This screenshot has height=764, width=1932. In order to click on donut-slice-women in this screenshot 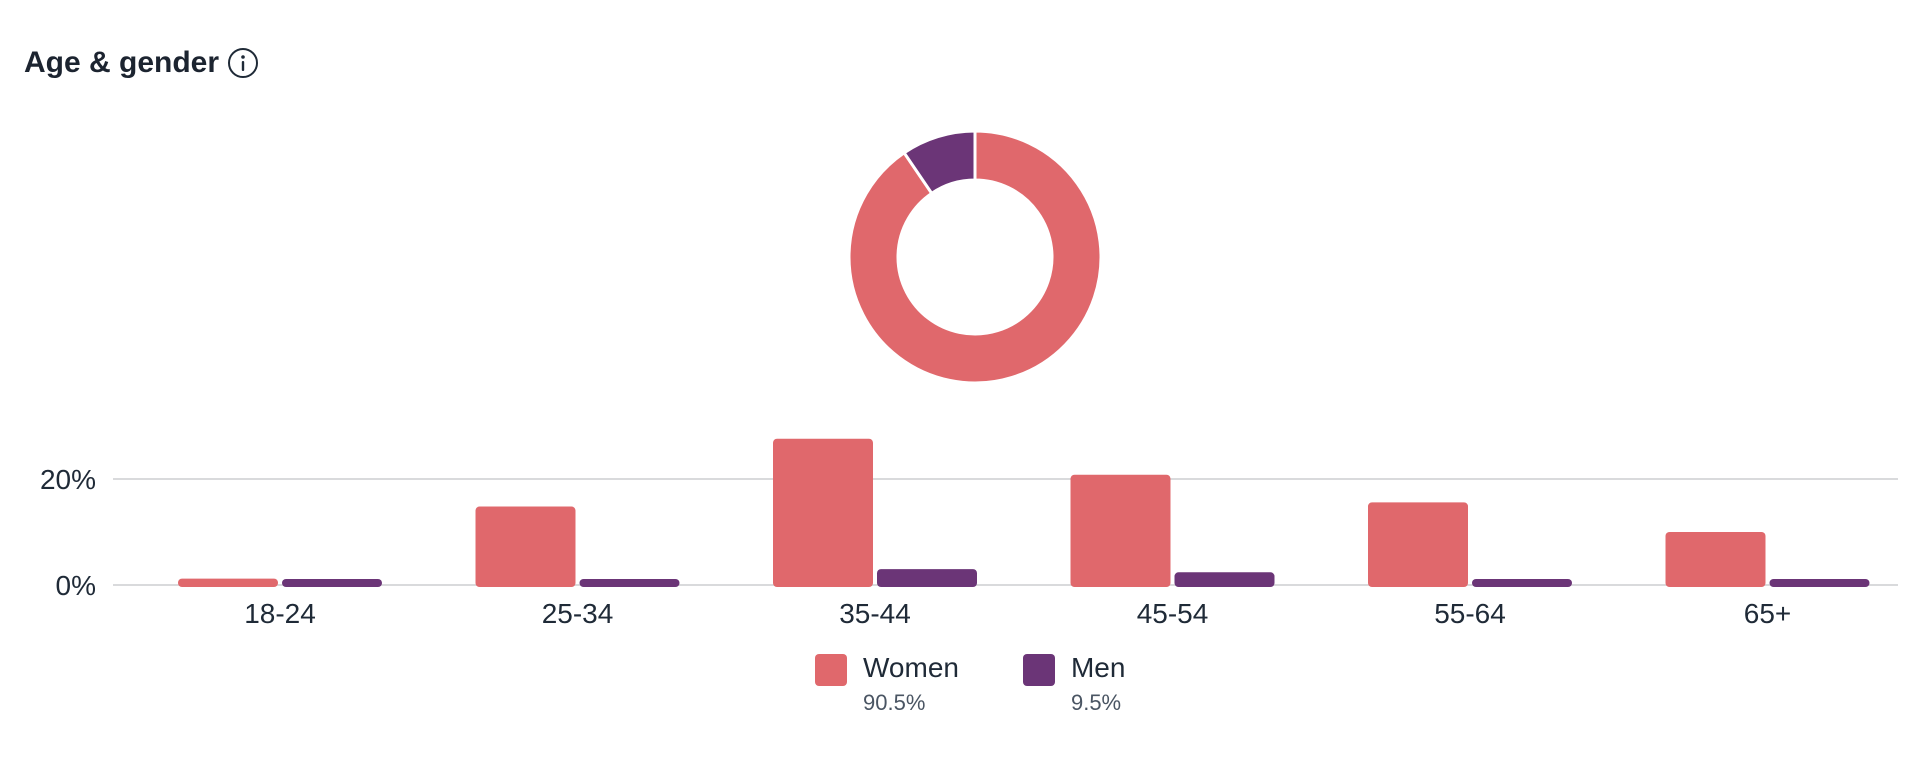, I will do `click(975, 257)`.